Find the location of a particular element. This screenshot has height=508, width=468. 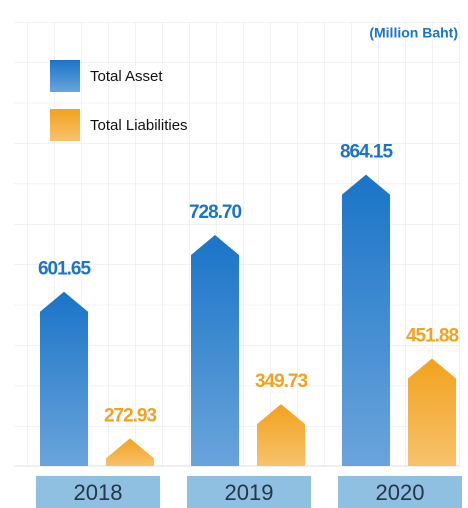

x-tick-label: 2020 is located at coordinates (400, 492).